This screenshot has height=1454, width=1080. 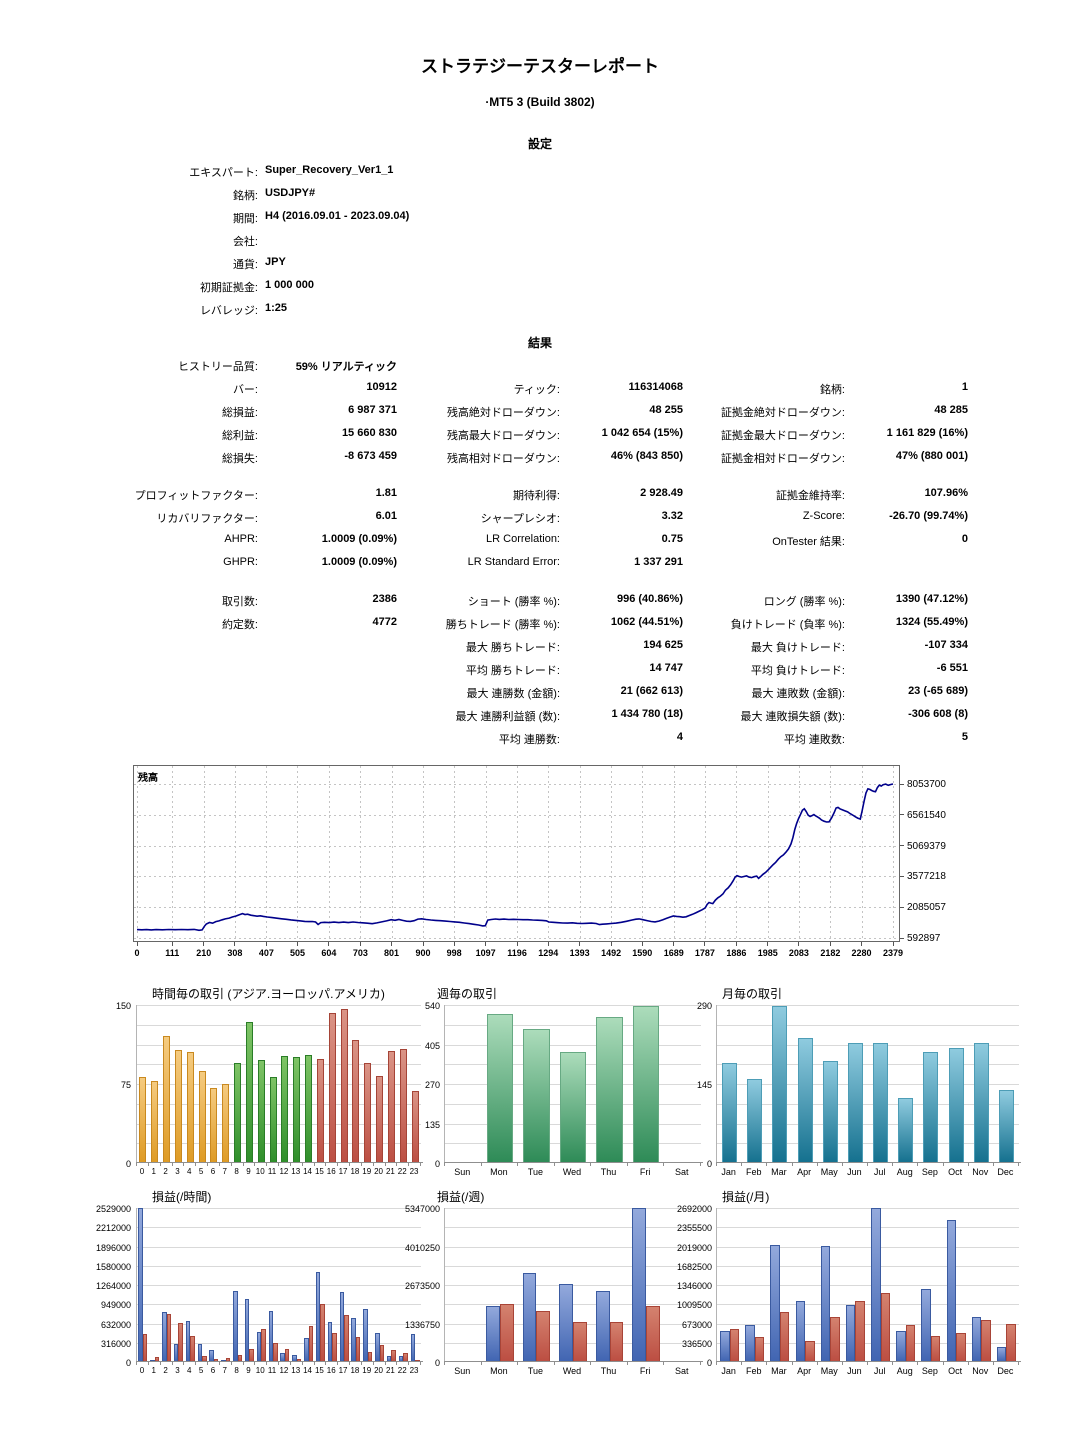 What do you see at coordinates (196, 496) in the screenshot?
I see `result-label: プロフィットファクター:` at bounding box center [196, 496].